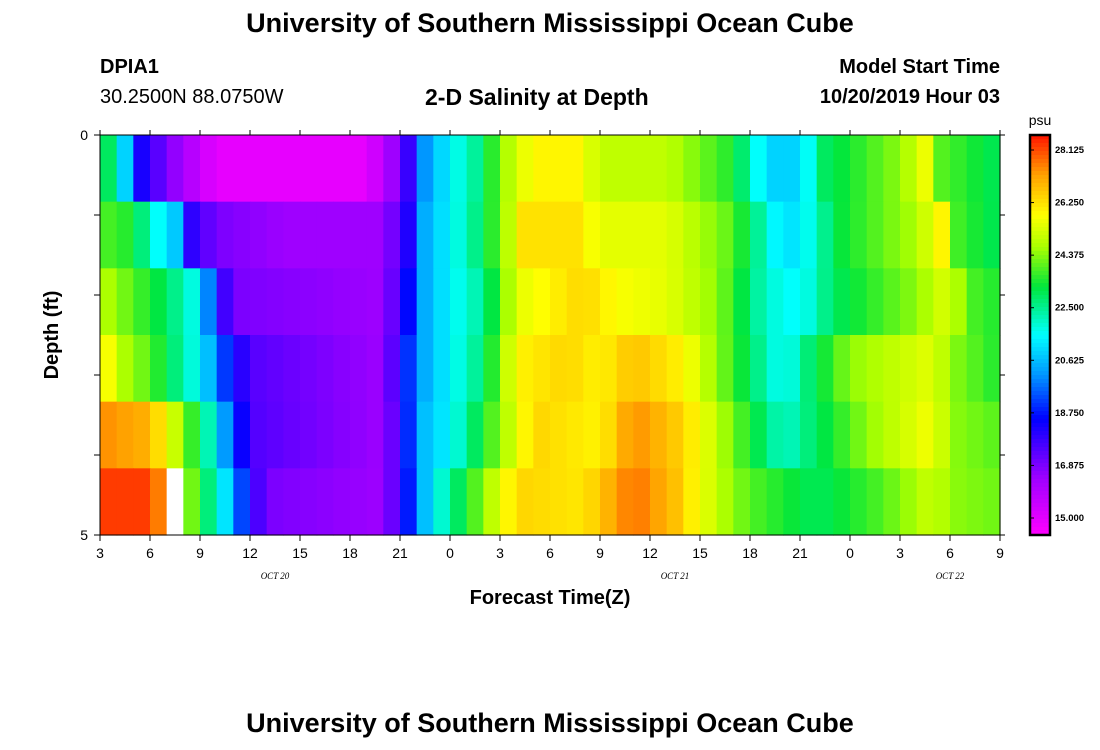  Describe the element at coordinates (100, 553) in the screenshot. I see `x-tick-label: 3` at that location.